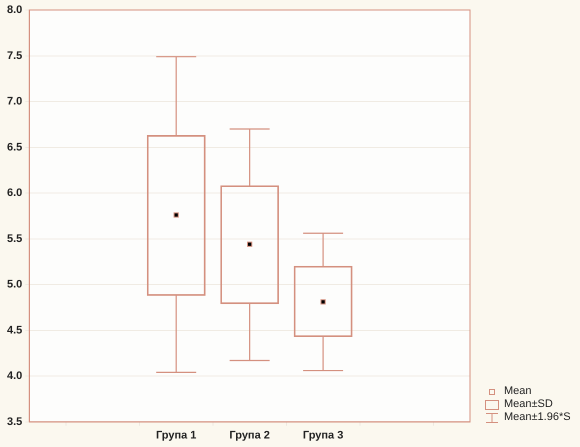 This screenshot has height=447, width=580. I want to click on y-tick-label: 7.0, so click(14, 102).